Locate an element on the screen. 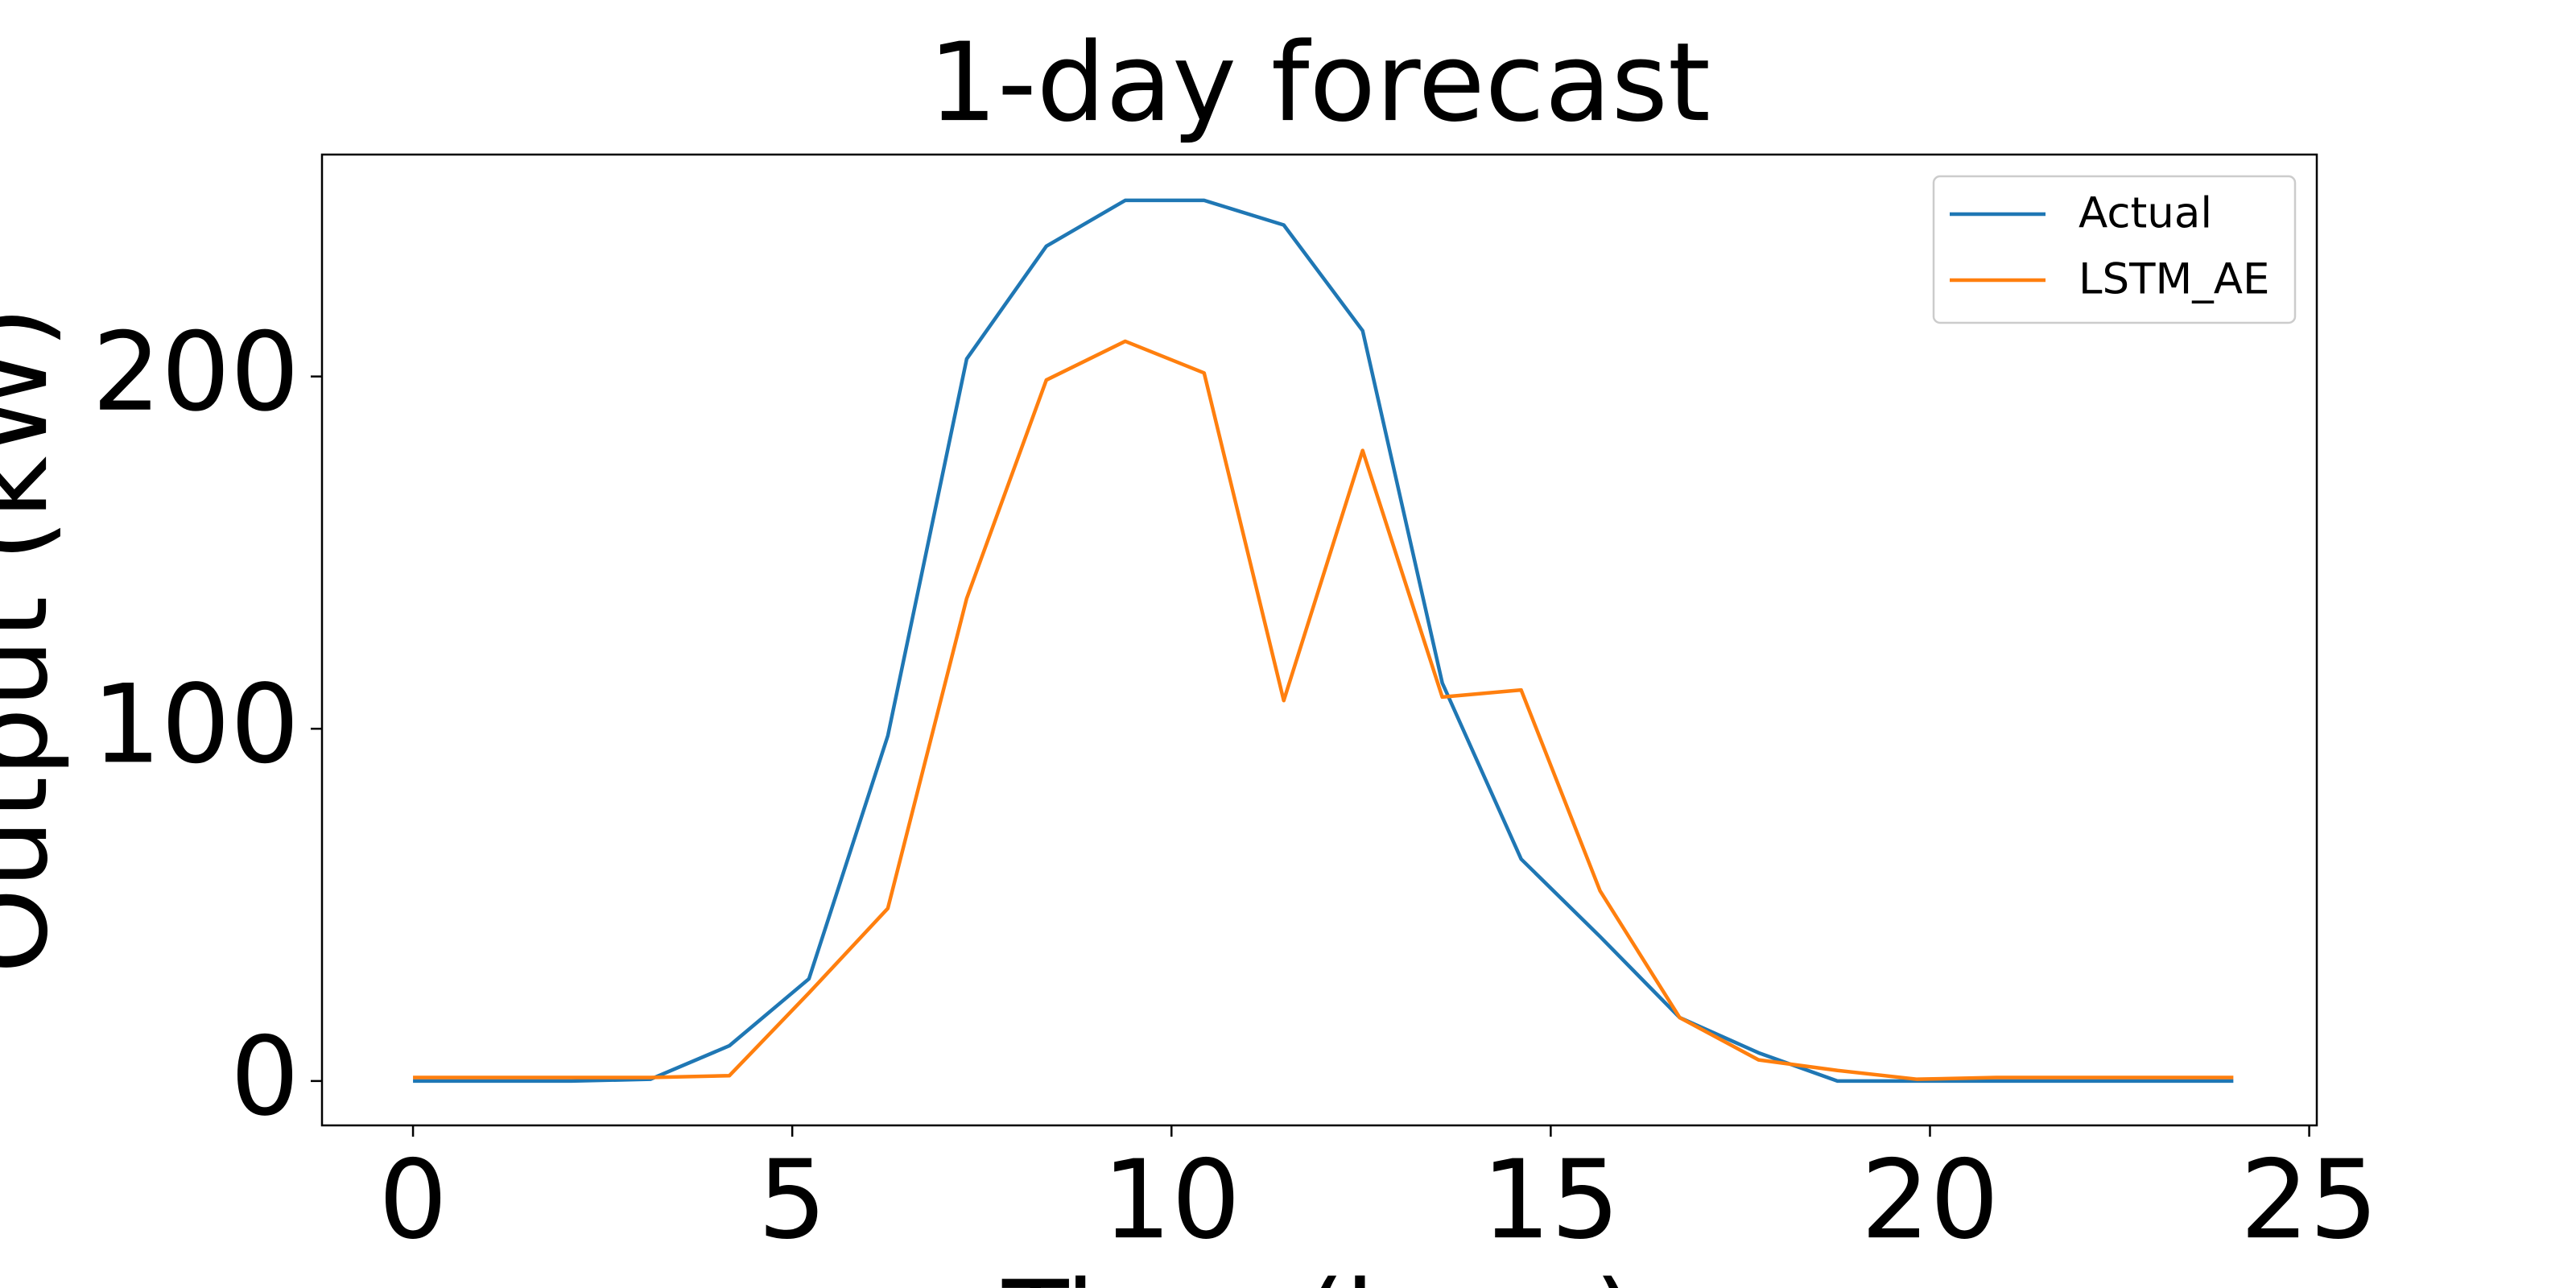 This screenshot has width=2576, height=1288. legend-label: Actual is located at coordinates (2145, 213).